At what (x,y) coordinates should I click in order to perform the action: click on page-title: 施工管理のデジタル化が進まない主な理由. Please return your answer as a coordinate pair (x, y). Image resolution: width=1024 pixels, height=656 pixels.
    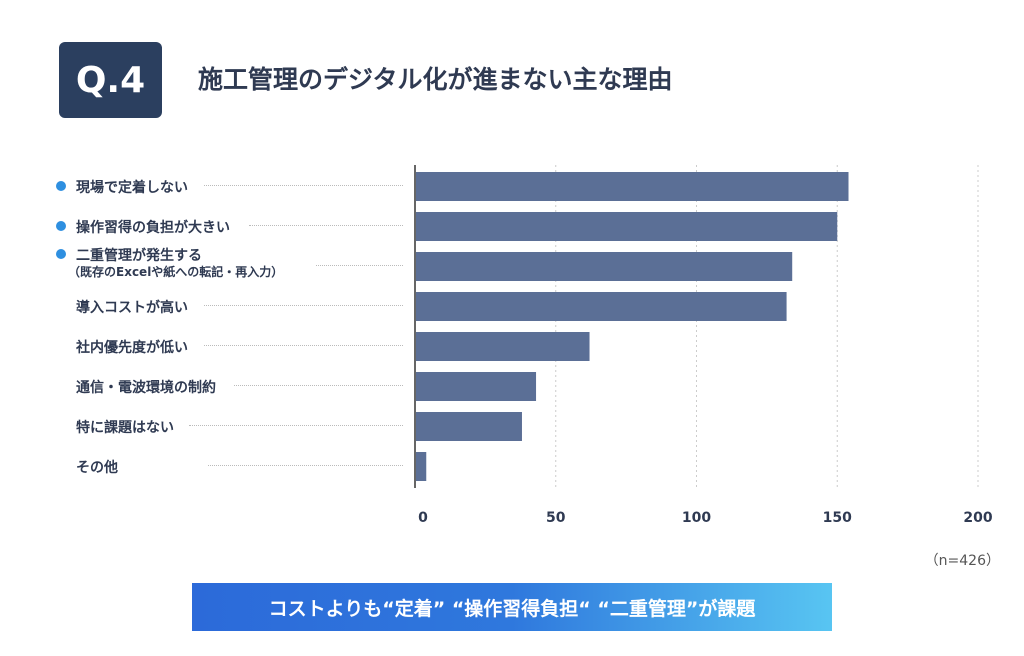
    Looking at the image, I should click on (435, 79).